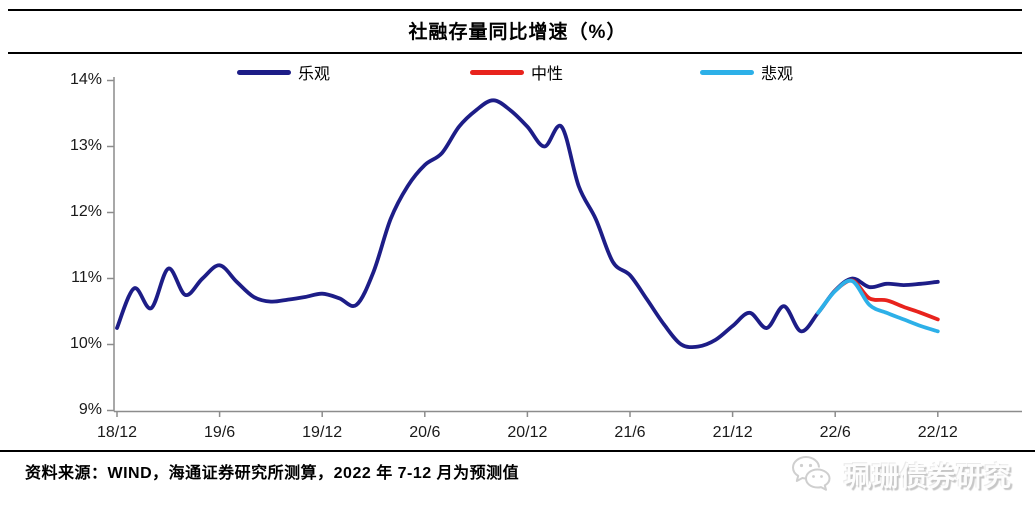 Image resolution: width=1035 pixels, height=523 pixels. I want to click on legend-item-pessimistic: 悲观, so click(747, 73).